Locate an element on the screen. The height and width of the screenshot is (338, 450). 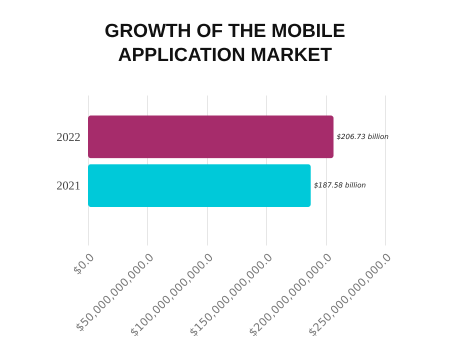
chart-title: GROWTH OF THE MOBILE APPLICATION MARKET is located at coordinates (225, 44).